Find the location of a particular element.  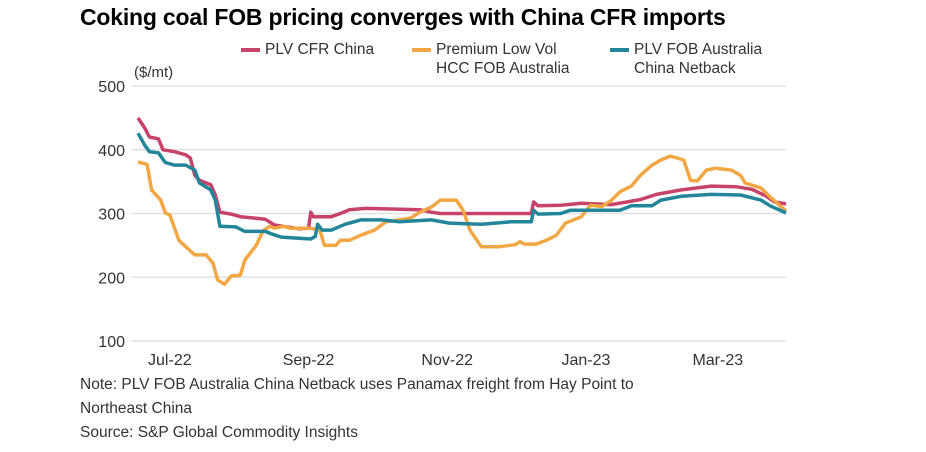

legend-label: PLV CFR China is located at coordinates (320, 49).